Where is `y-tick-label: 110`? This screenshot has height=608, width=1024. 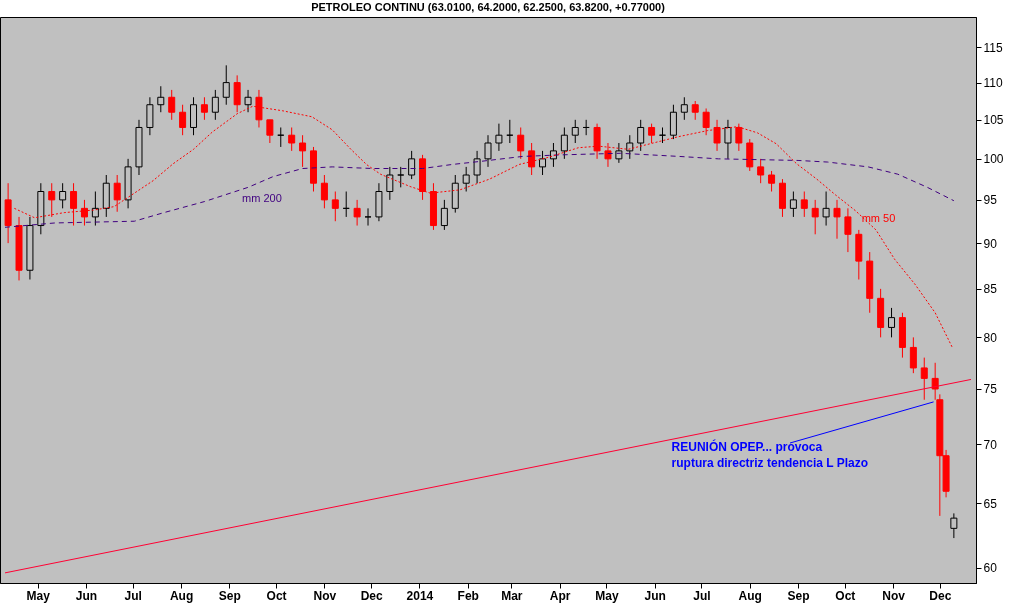 y-tick-label: 110 is located at coordinates (993, 83).